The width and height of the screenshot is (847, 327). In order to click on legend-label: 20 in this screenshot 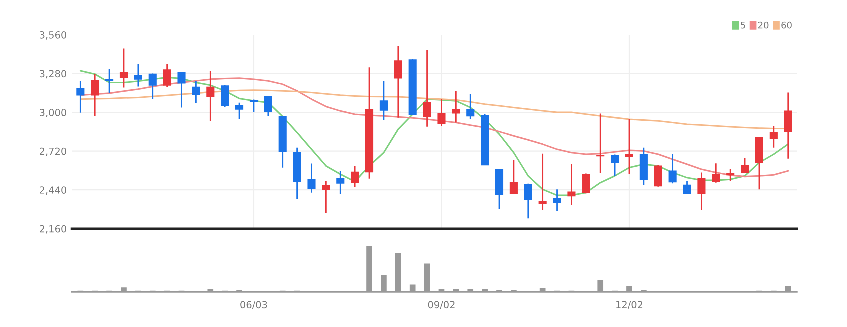, I will do `click(763, 25)`.